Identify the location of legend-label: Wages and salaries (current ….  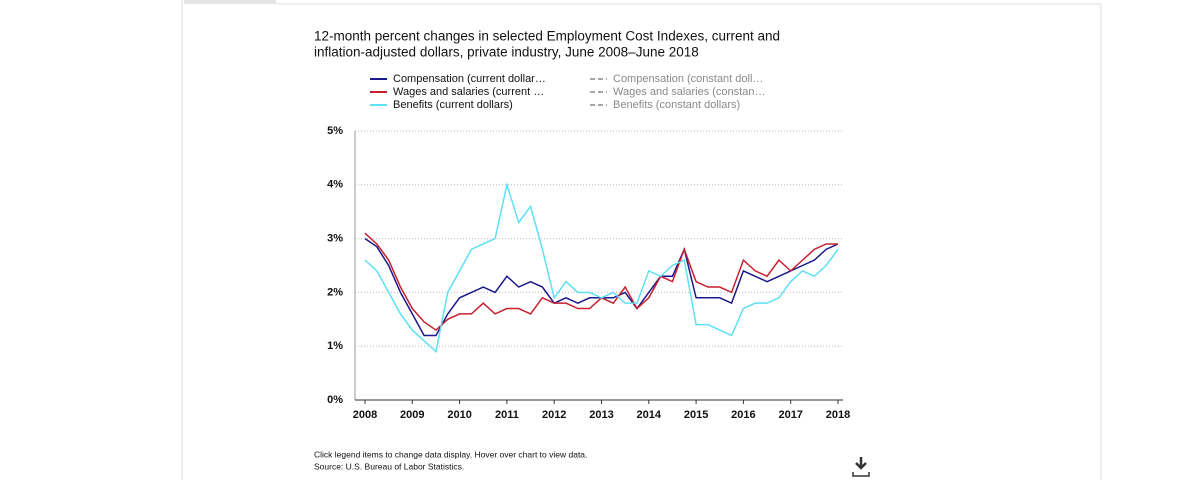
(468, 92).